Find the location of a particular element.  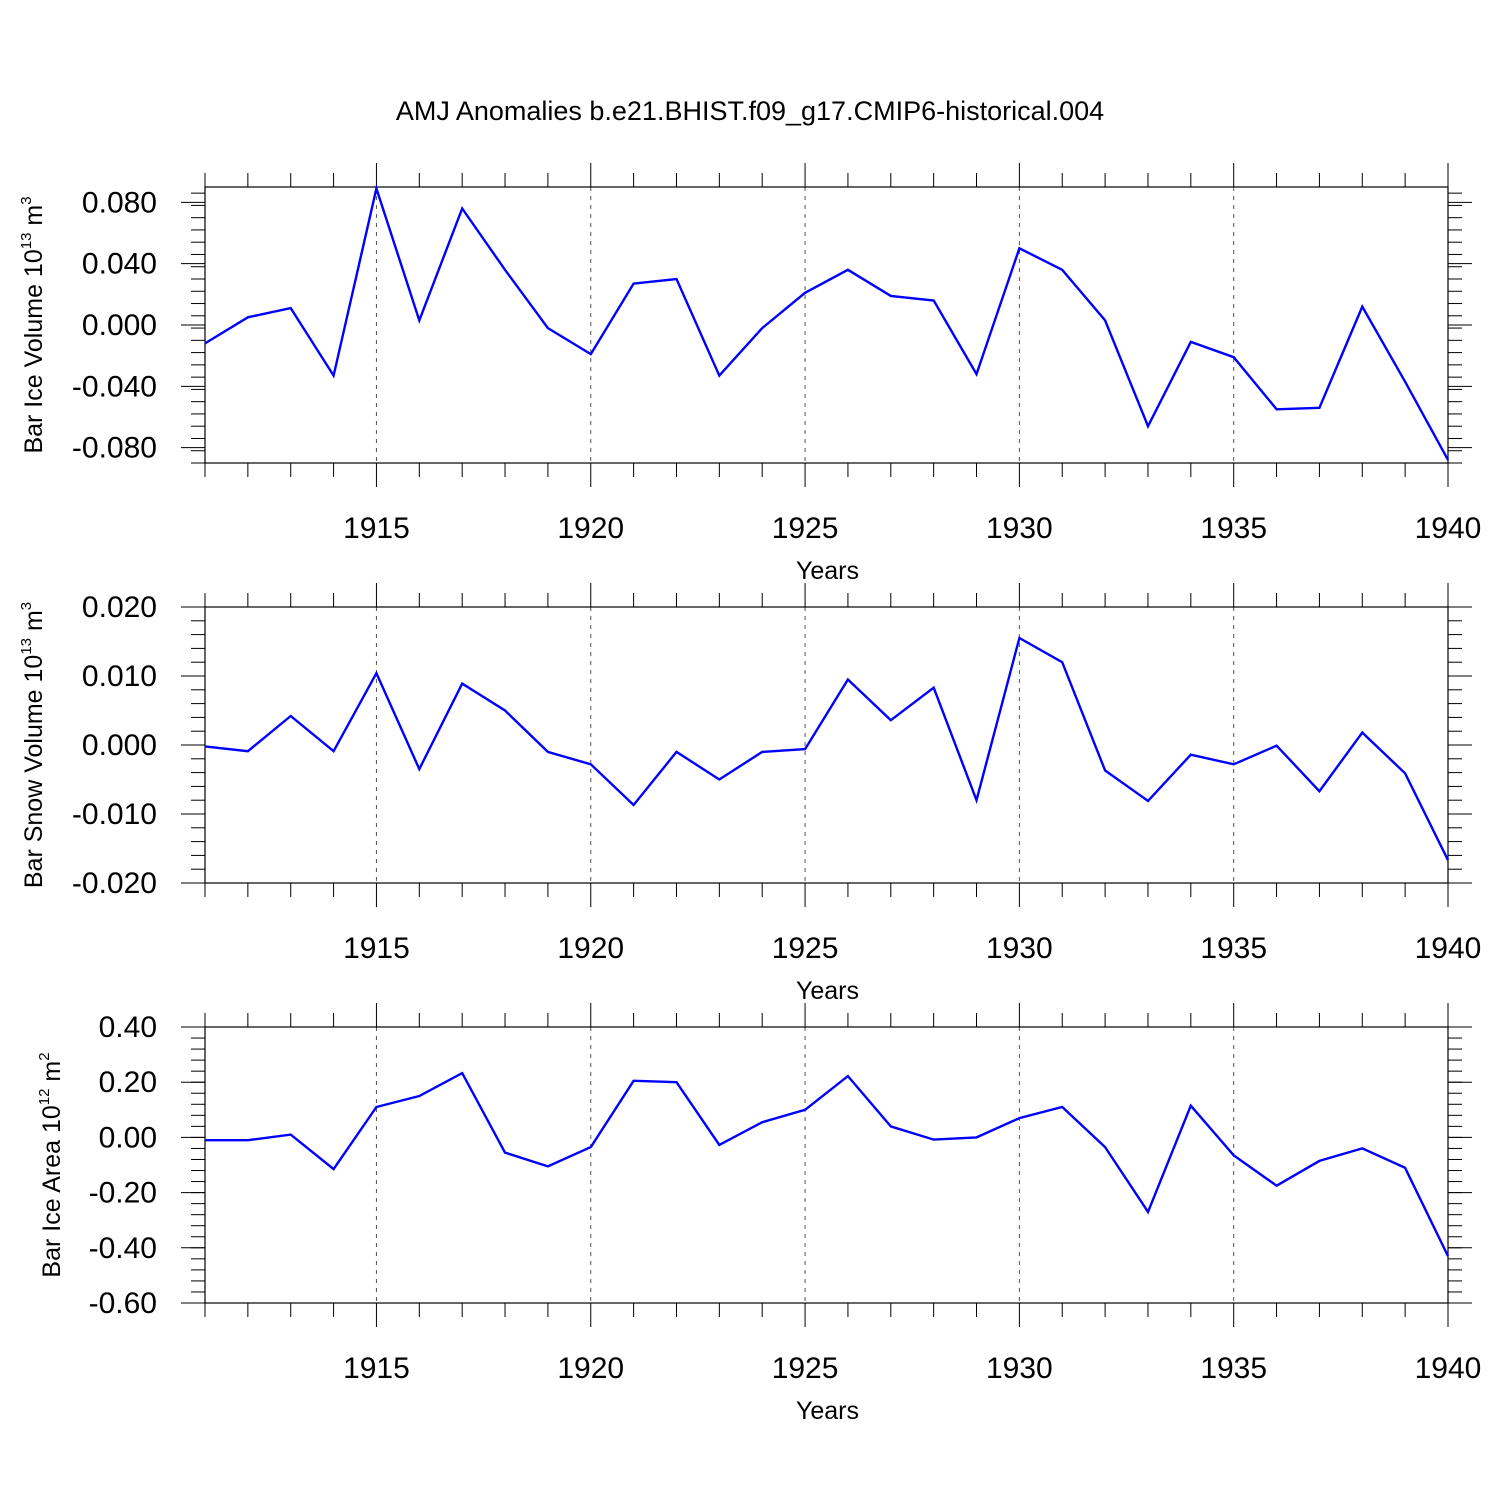

y-tick-label: 0.080 is located at coordinates (119, 202).